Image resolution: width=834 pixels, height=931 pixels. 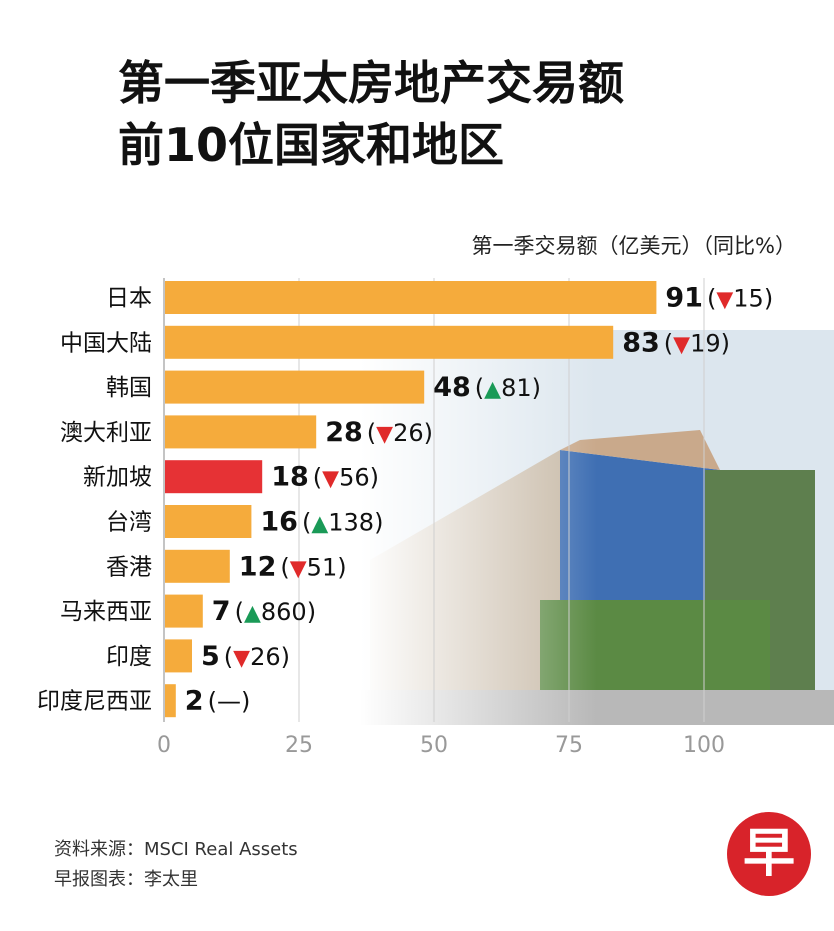 I want to click on bar-value: 83, so click(x=641, y=342).